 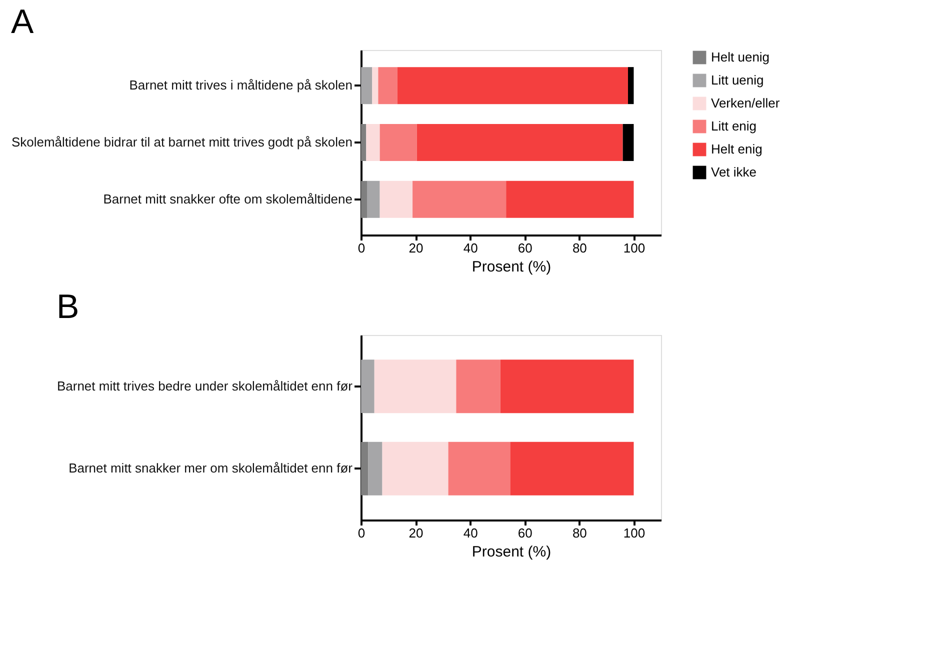 I want to click on y-tick-label: Skolemåltidene bidrar til at barnet mitt trives godt på skolen, so click(x=181, y=142).